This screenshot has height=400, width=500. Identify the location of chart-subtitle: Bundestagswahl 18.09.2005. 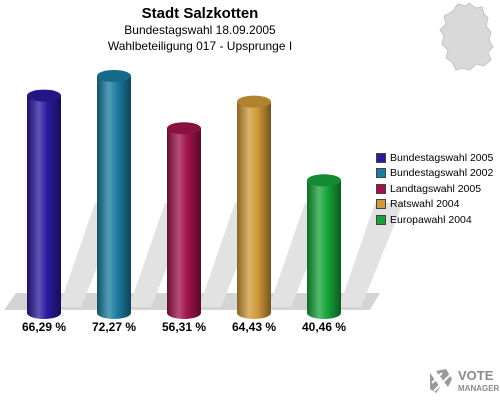
(200, 30).